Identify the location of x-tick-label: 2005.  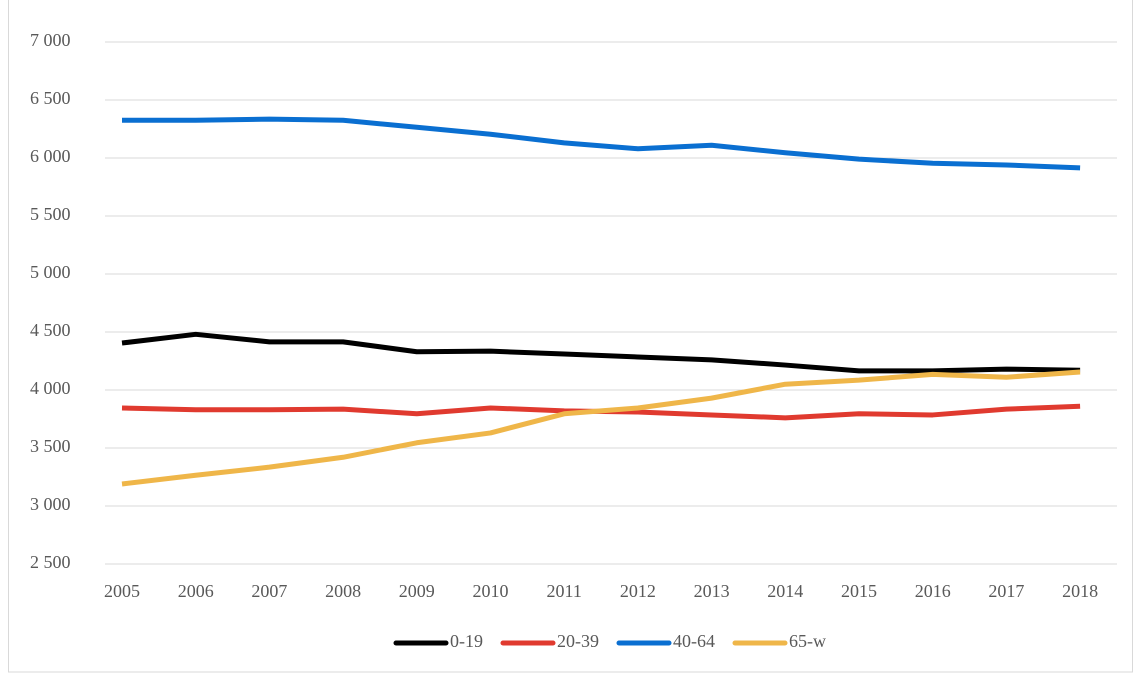
(122, 591).